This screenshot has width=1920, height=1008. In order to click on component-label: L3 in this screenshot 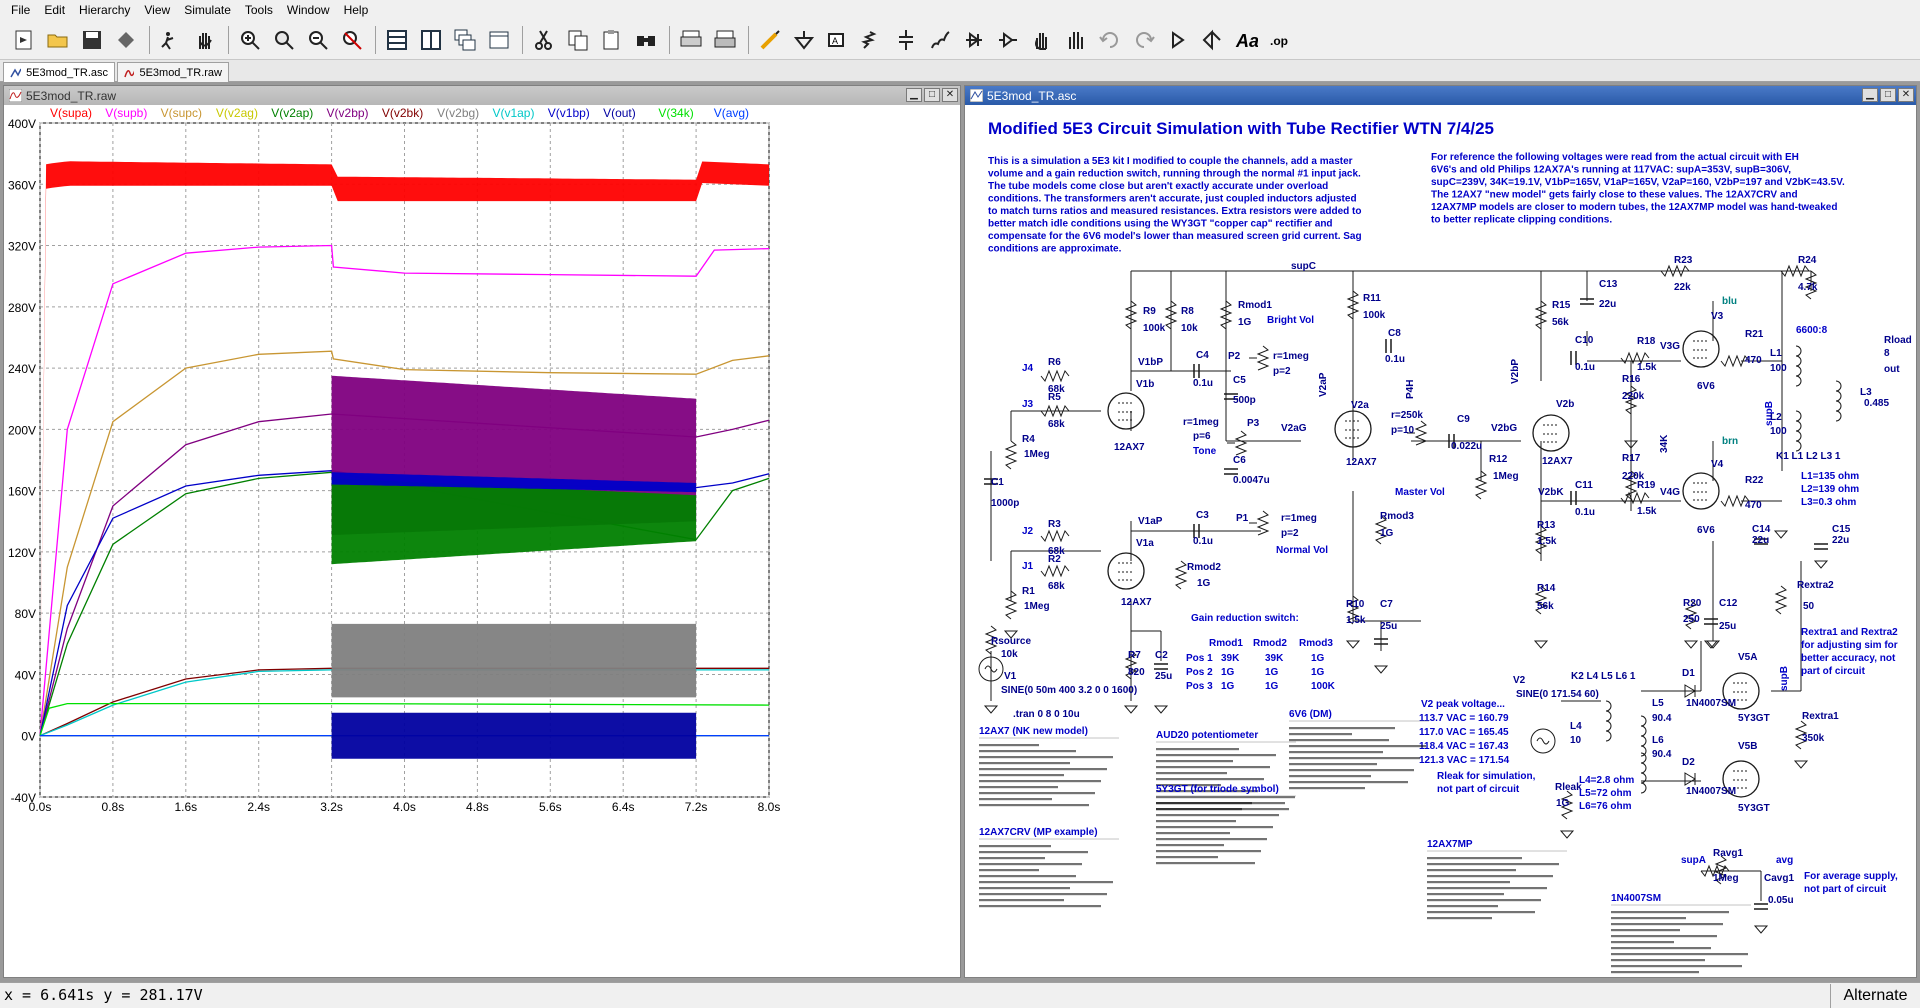, I will do `click(1866, 392)`.